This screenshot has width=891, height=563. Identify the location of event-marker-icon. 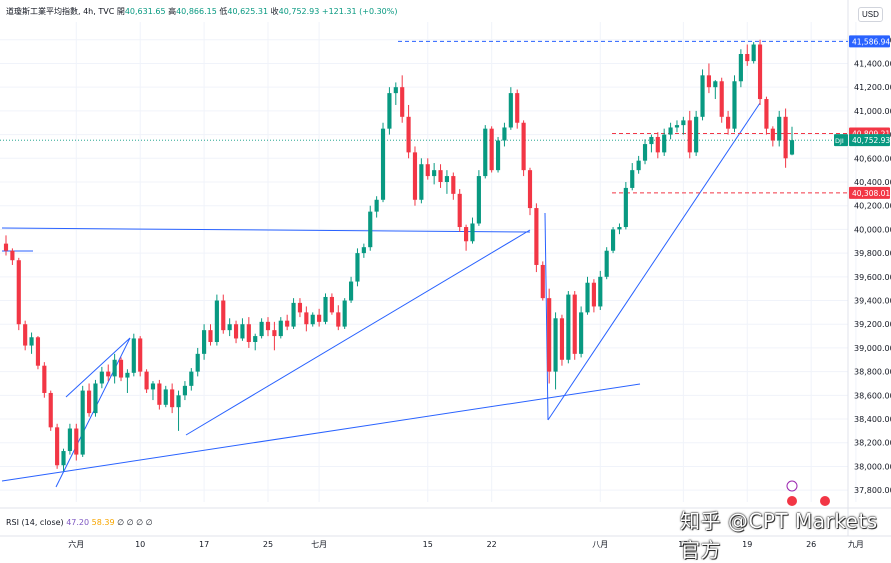
(792, 486).